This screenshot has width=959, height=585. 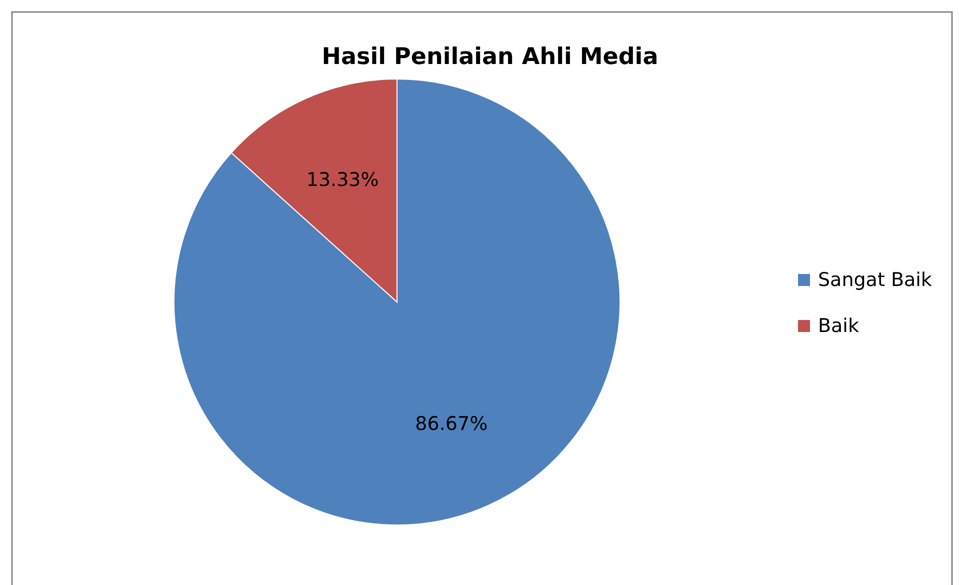 I want to click on data-label: 86.67%, so click(x=451, y=424).